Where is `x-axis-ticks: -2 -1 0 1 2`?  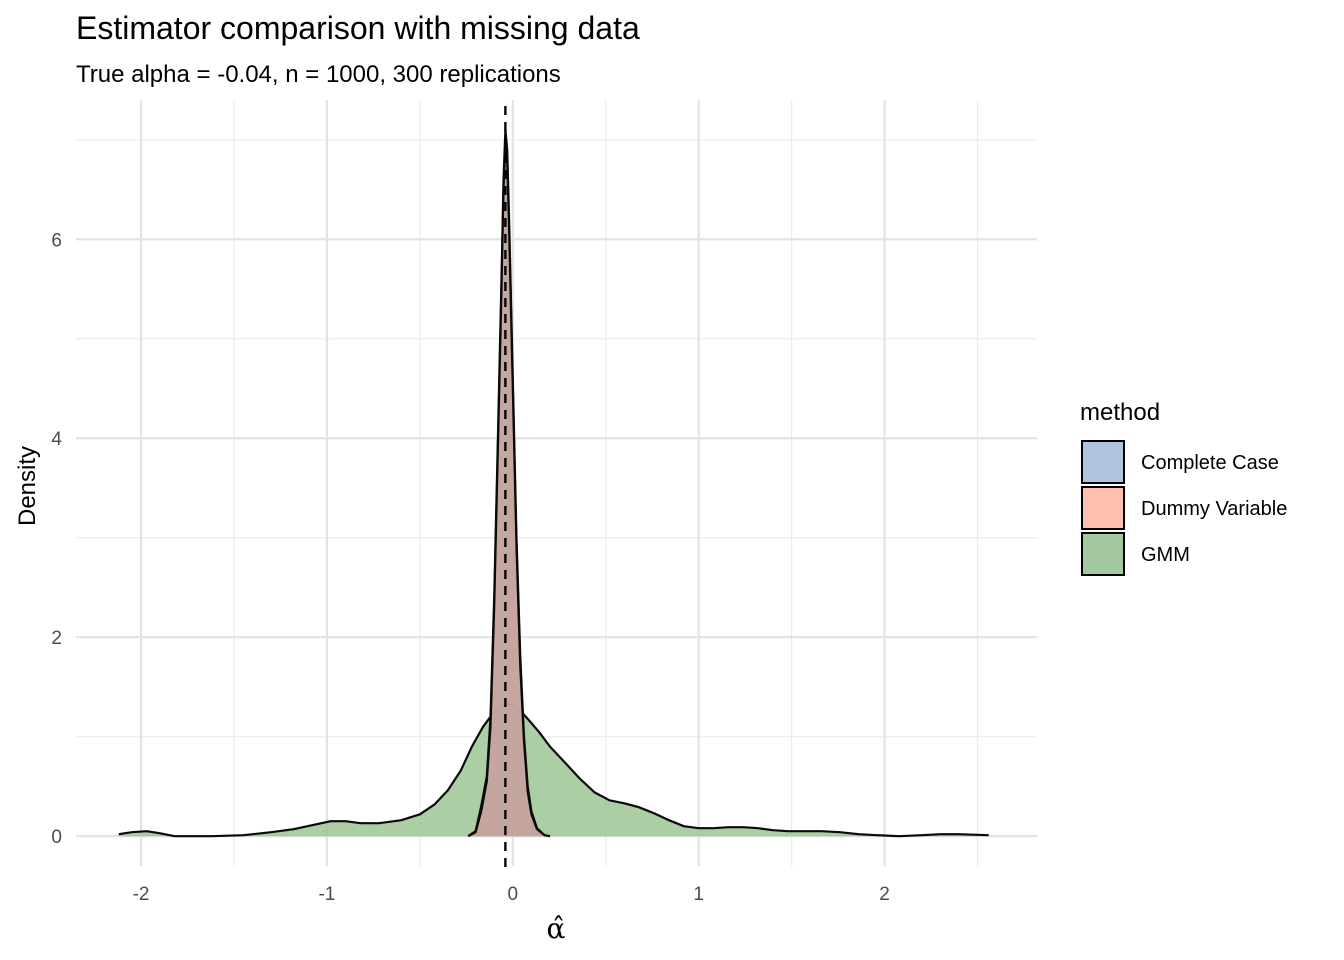 x-axis-ticks: -2 -1 0 1 2 is located at coordinates (511, 894).